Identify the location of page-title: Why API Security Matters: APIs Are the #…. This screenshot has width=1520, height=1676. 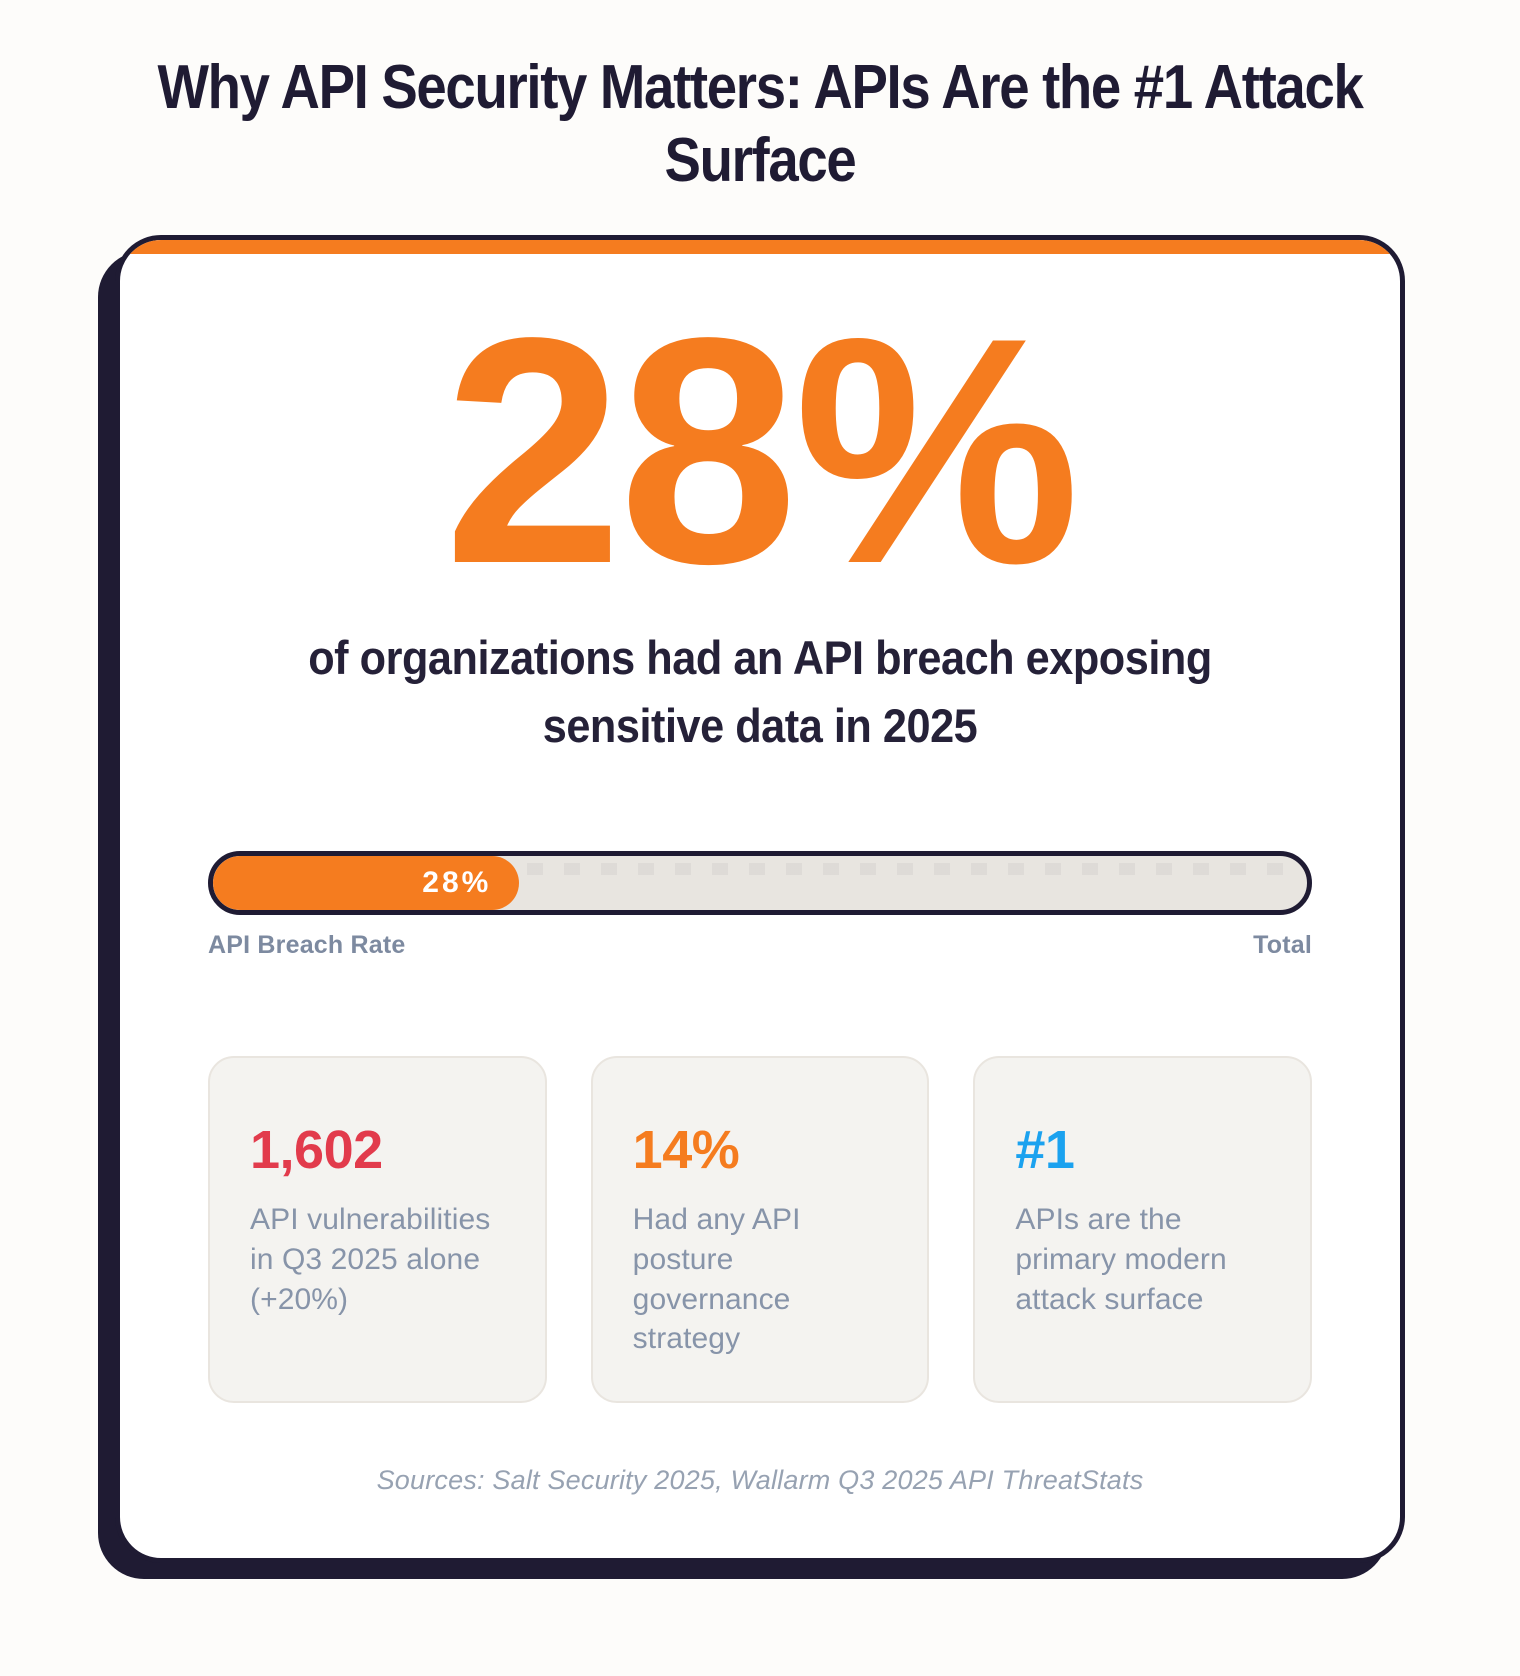
(760, 124).